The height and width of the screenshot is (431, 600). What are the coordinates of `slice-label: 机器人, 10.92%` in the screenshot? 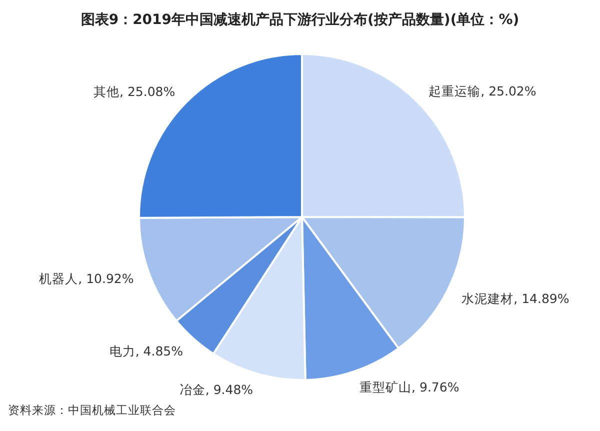 It's located at (86, 278).